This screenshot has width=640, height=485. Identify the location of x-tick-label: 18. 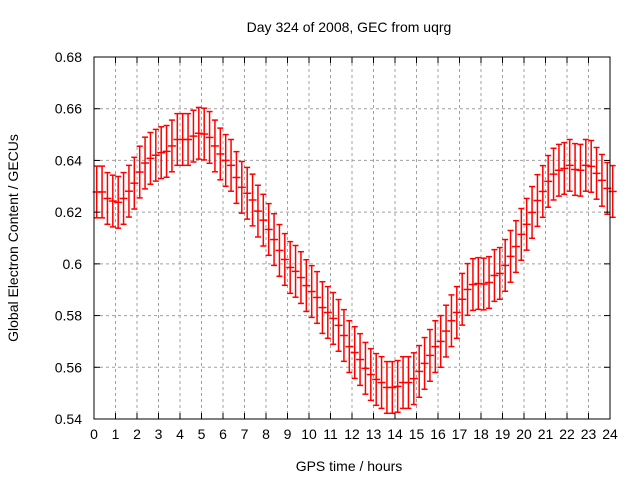
(481, 434).